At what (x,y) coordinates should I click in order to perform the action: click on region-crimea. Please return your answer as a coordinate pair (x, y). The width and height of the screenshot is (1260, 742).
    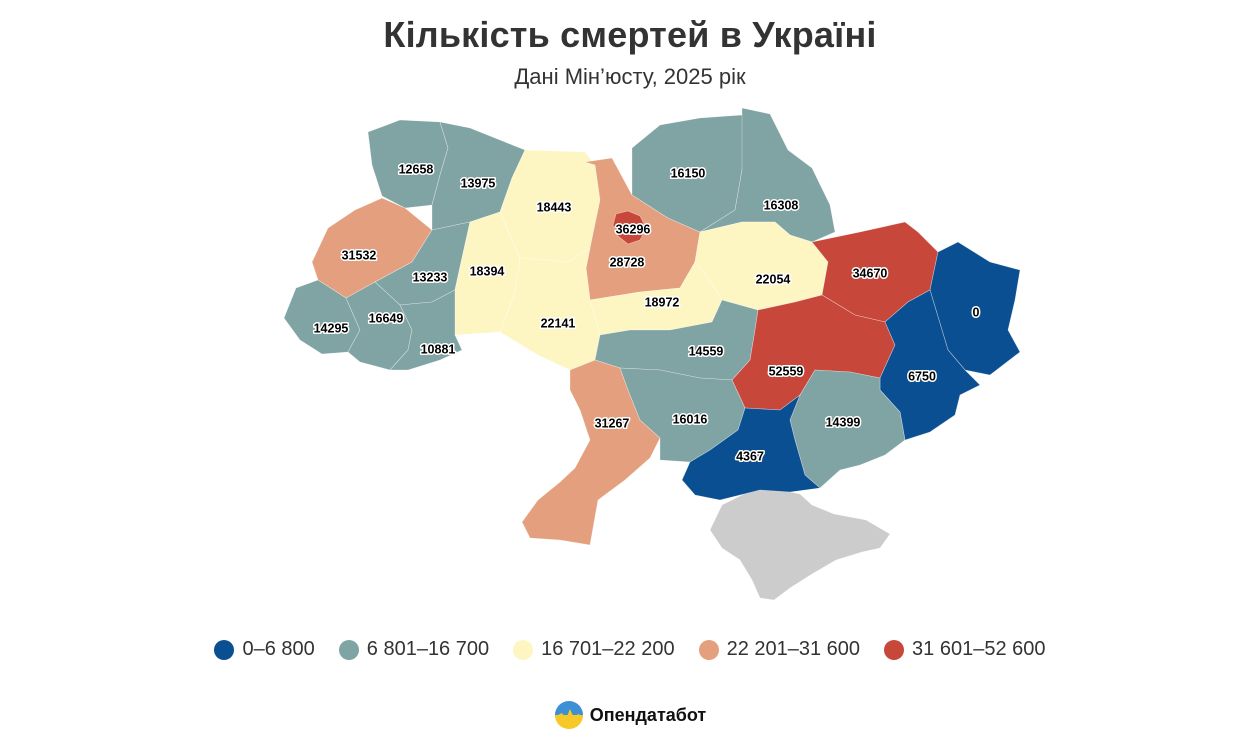
    Looking at the image, I should click on (800, 544).